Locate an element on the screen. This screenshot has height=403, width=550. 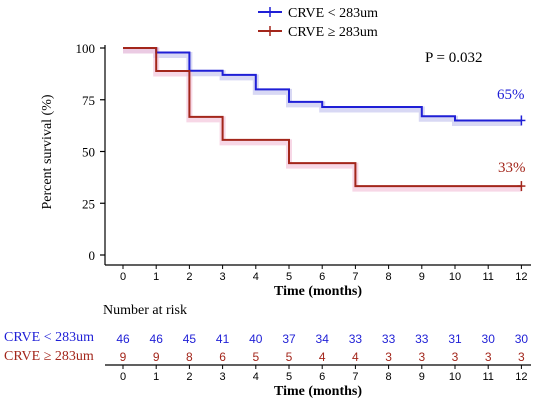
x-tick-label: 7 is located at coordinates (355, 277).